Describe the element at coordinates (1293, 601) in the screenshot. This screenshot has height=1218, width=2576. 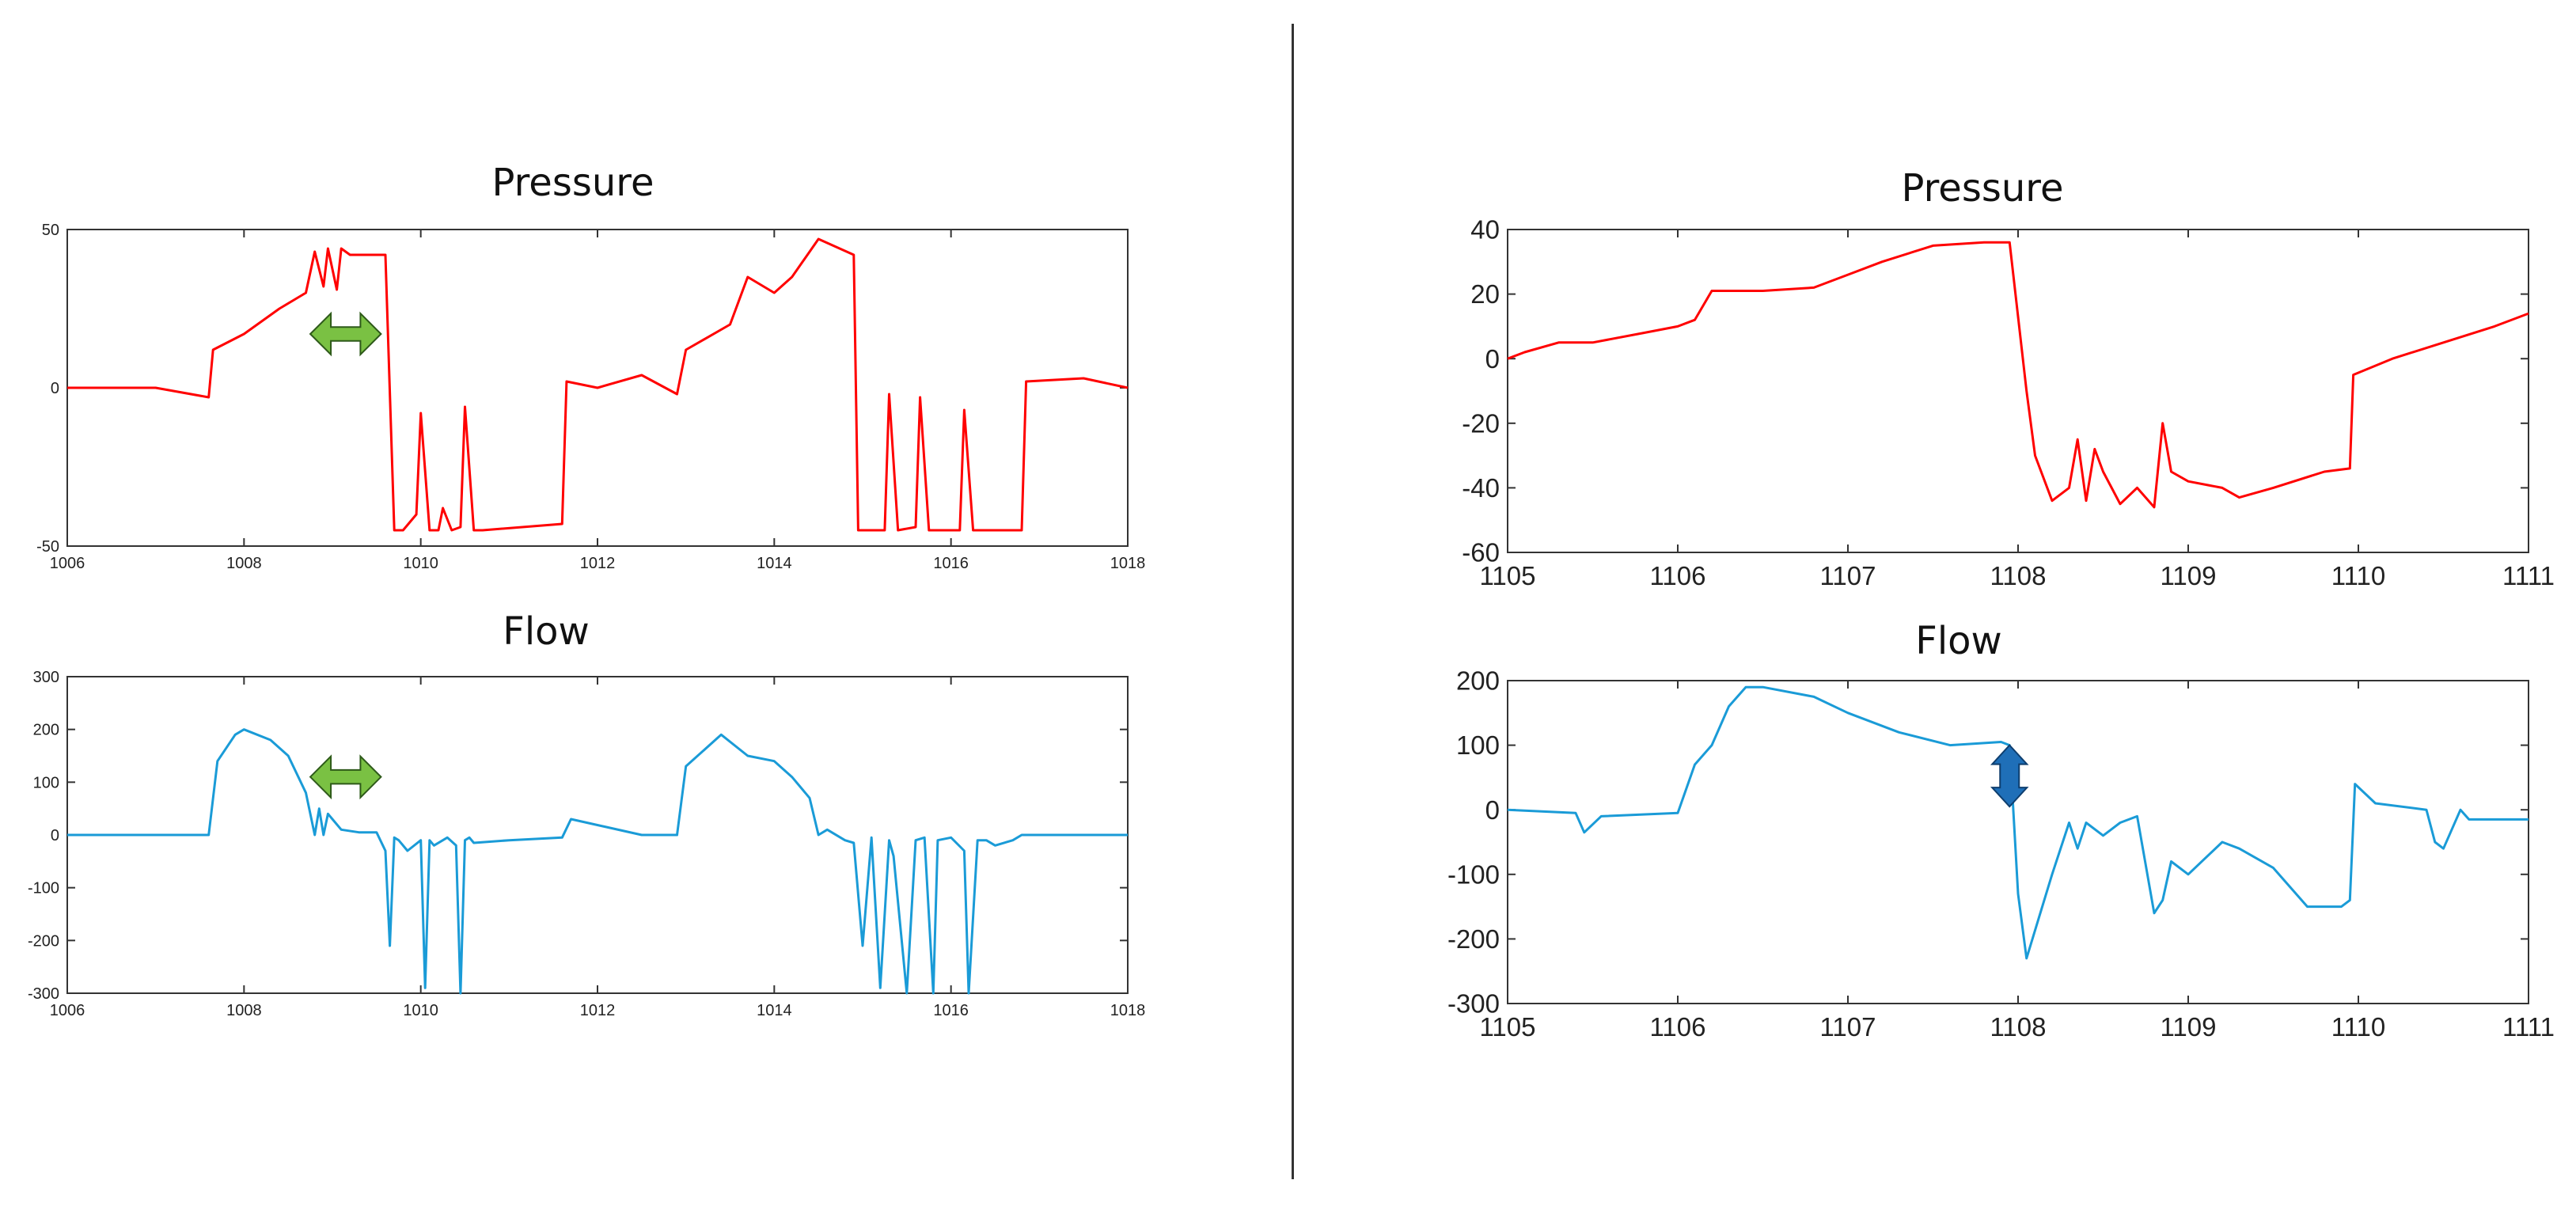
I see `panel-divider` at that location.